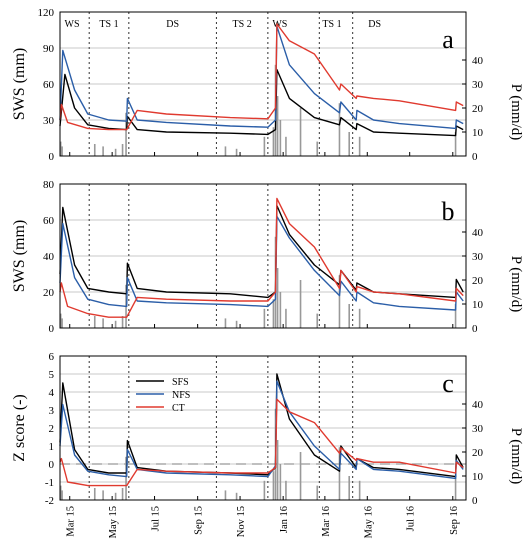  Describe the element at coordinates (113, 522) in the screenshot. I see `x-tick-label: May 15` at that location.